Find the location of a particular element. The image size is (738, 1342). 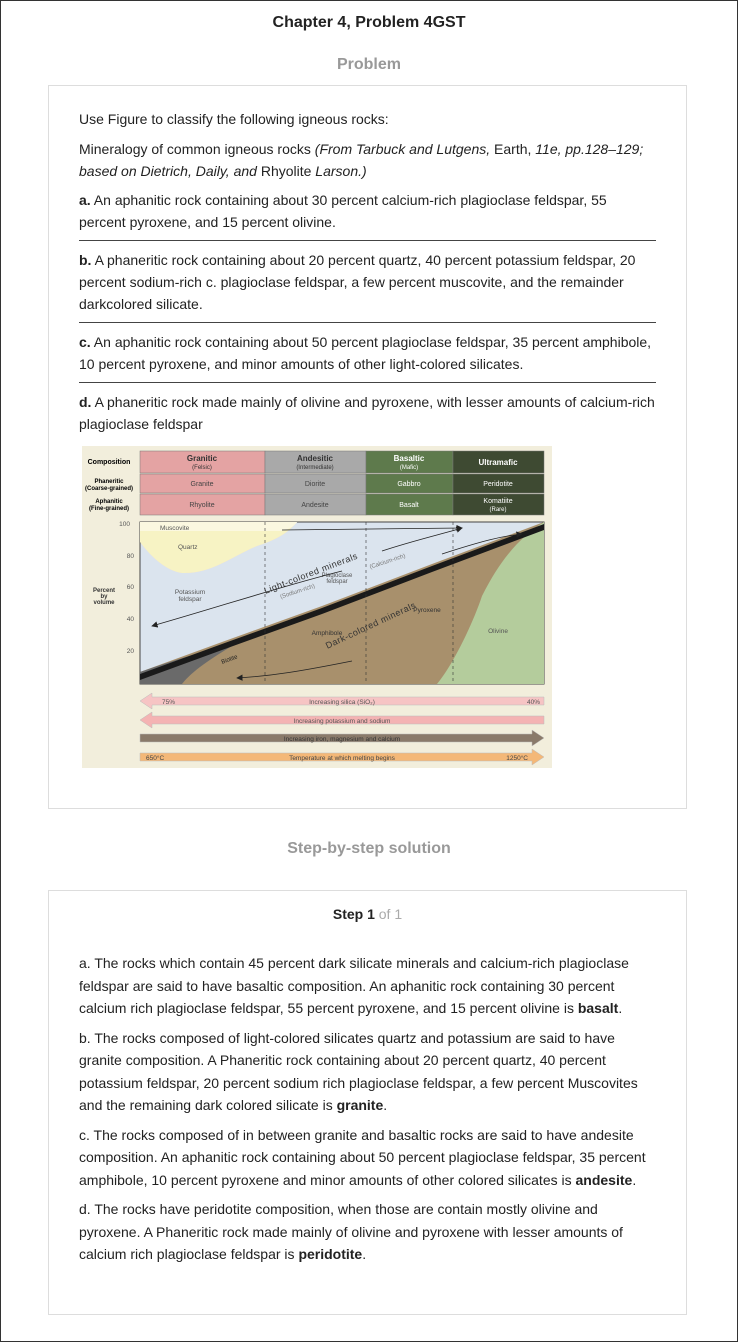

row-label-aphanitic: Aphanitic is located at coordinates (109, 502).